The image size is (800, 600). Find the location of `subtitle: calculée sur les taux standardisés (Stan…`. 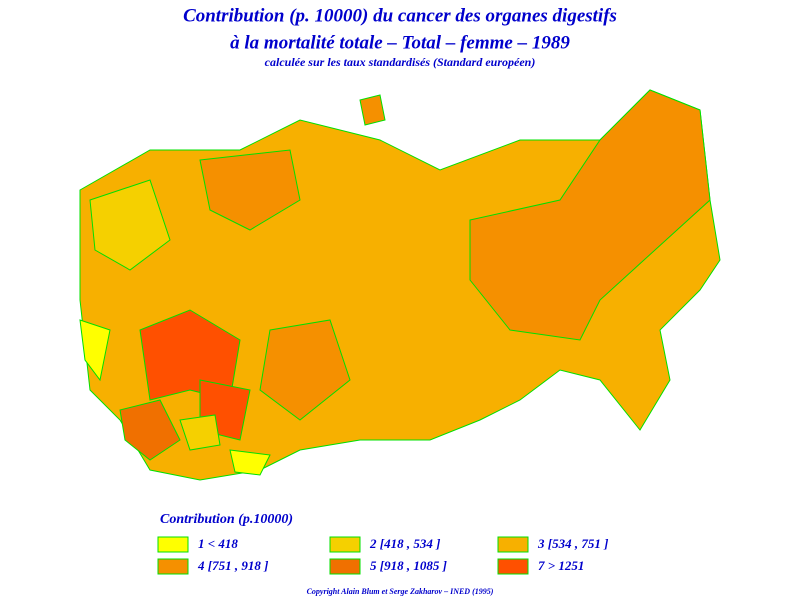

subtitle: calculée sur les taux standardisés (Stan… is located at coordinates (400, 62).